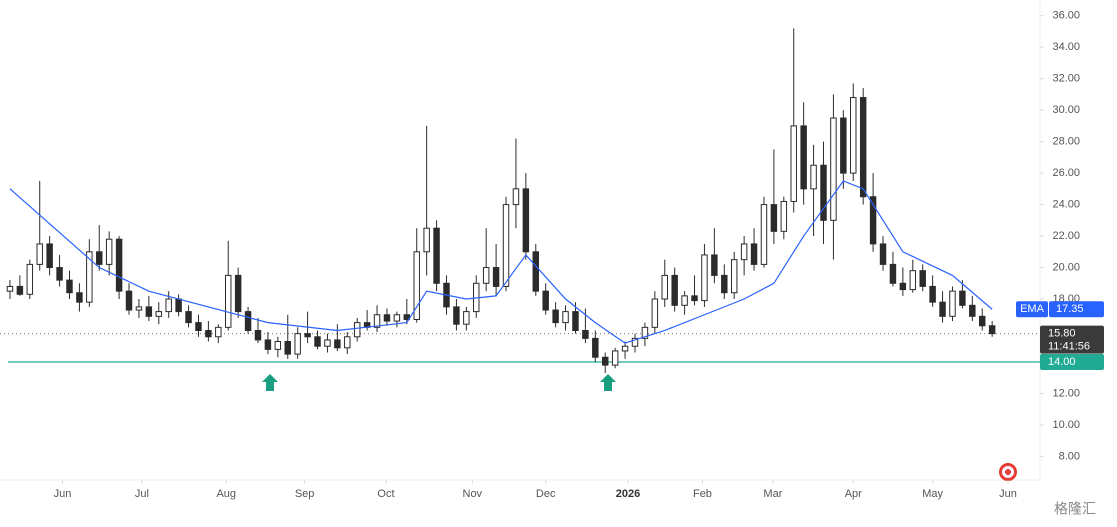 The width and height of the screenshot is (1117, 527). I want to click on last-price-label: 15.80, so click(1062, 334).